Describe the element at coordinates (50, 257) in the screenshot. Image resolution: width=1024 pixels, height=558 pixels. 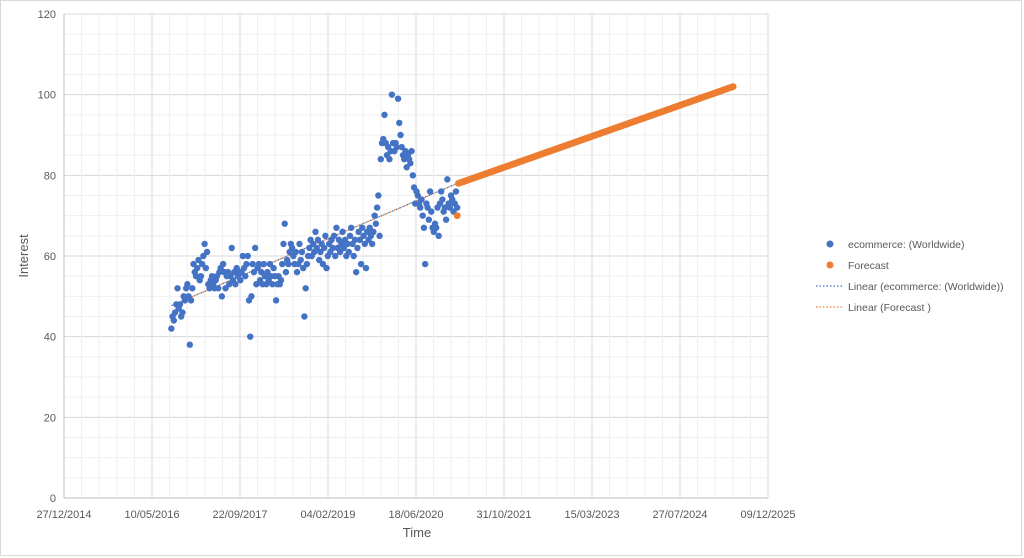
I see `y-tick-label: 60` at that location.